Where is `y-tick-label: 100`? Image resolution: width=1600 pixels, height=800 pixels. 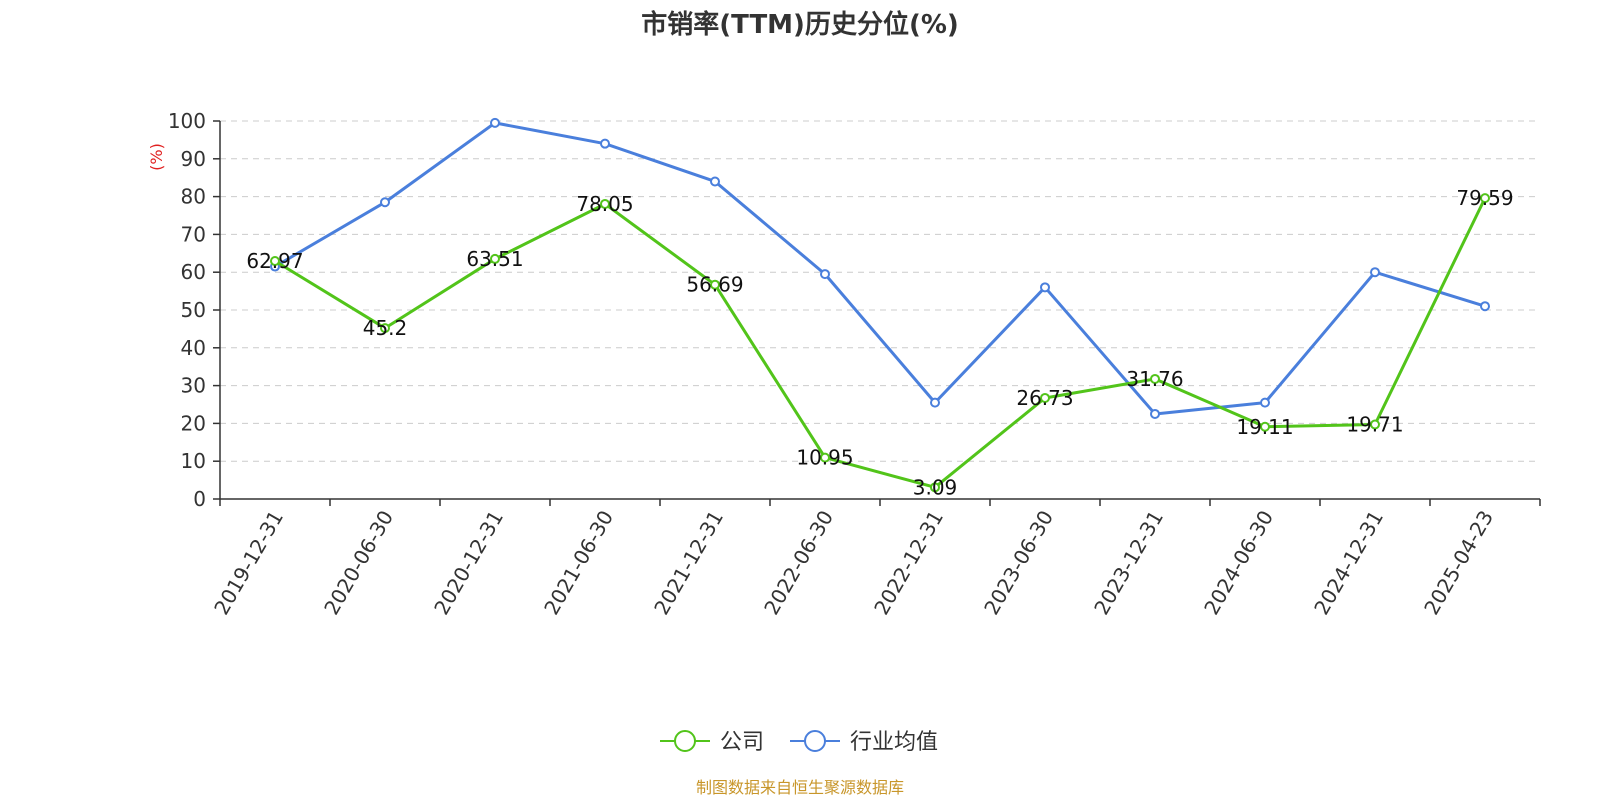 y-tick-label: 100 is located at coordinates (187, 121).